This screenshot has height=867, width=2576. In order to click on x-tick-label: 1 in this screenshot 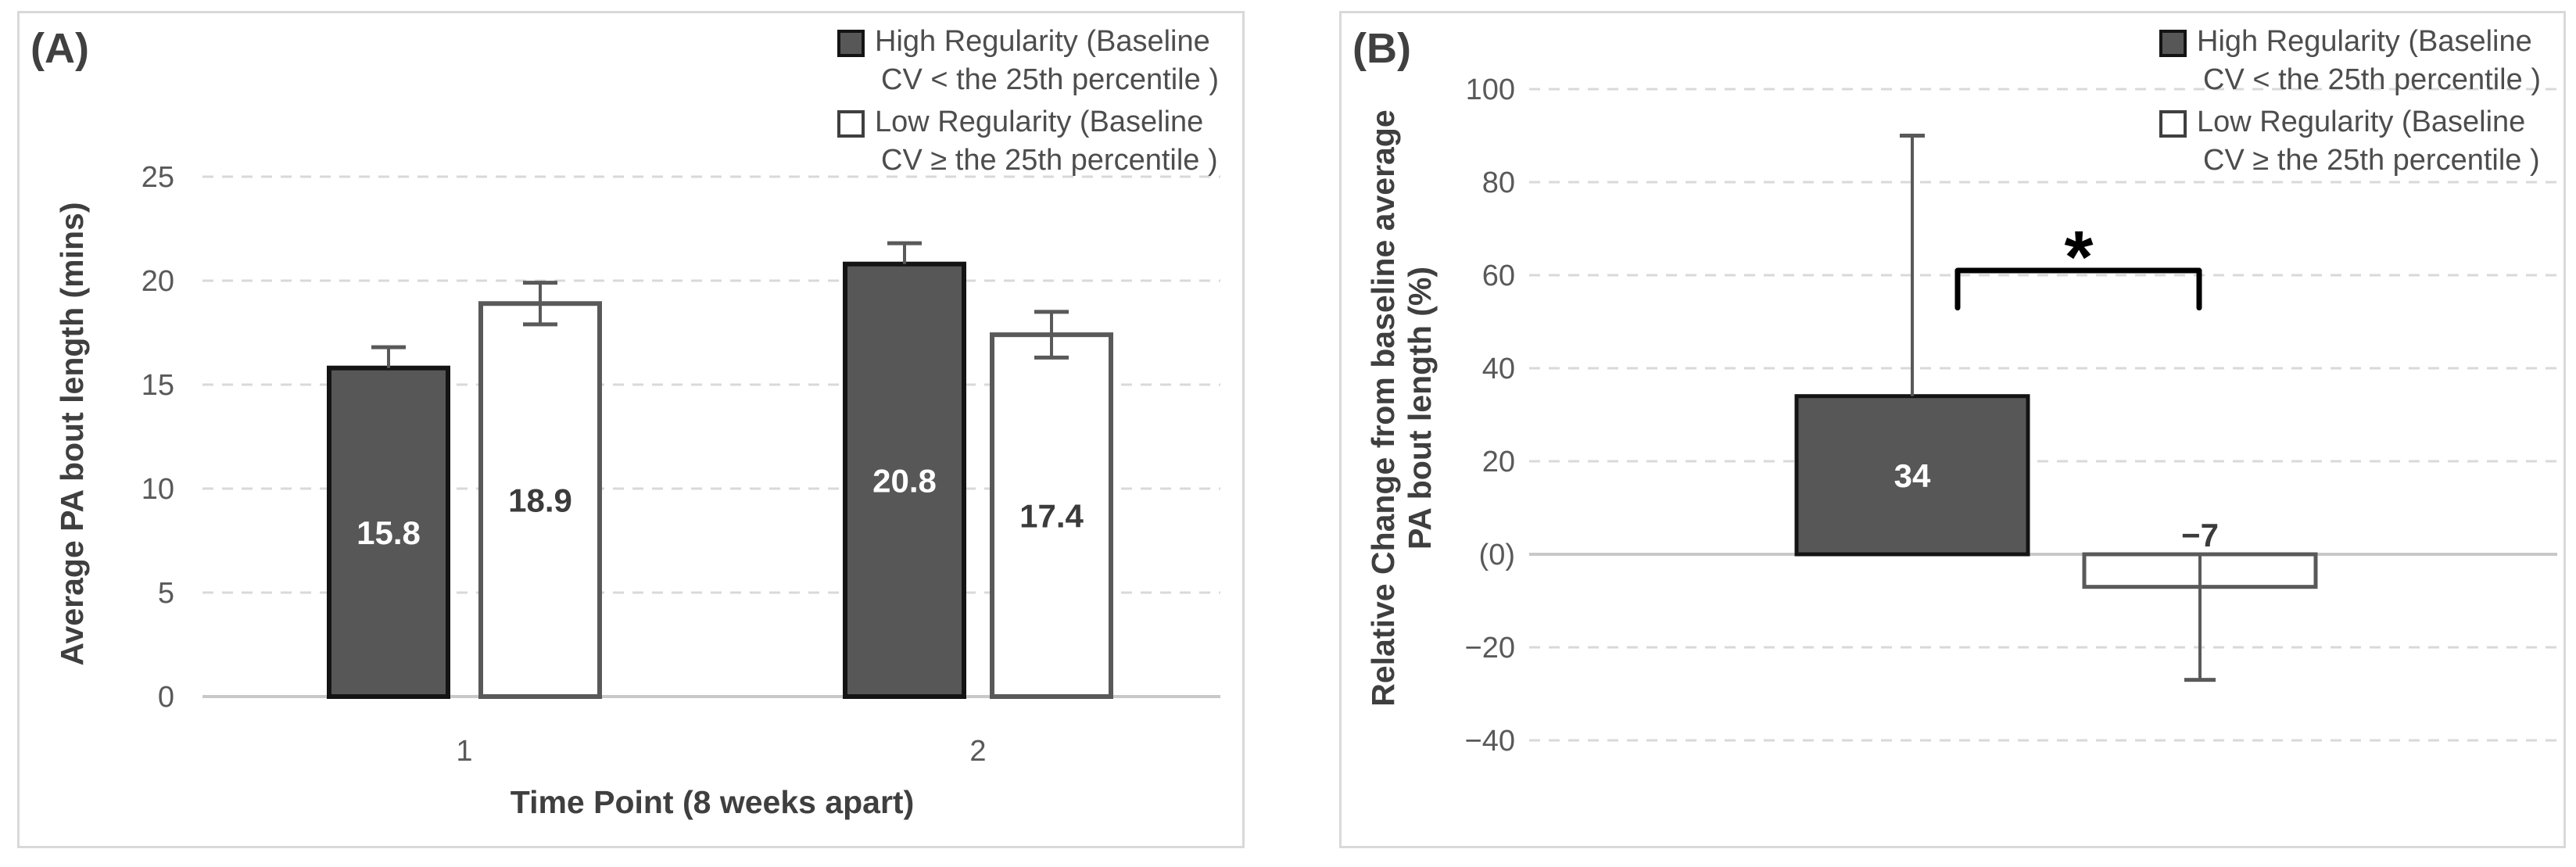, I will do `click(464, 751)`.